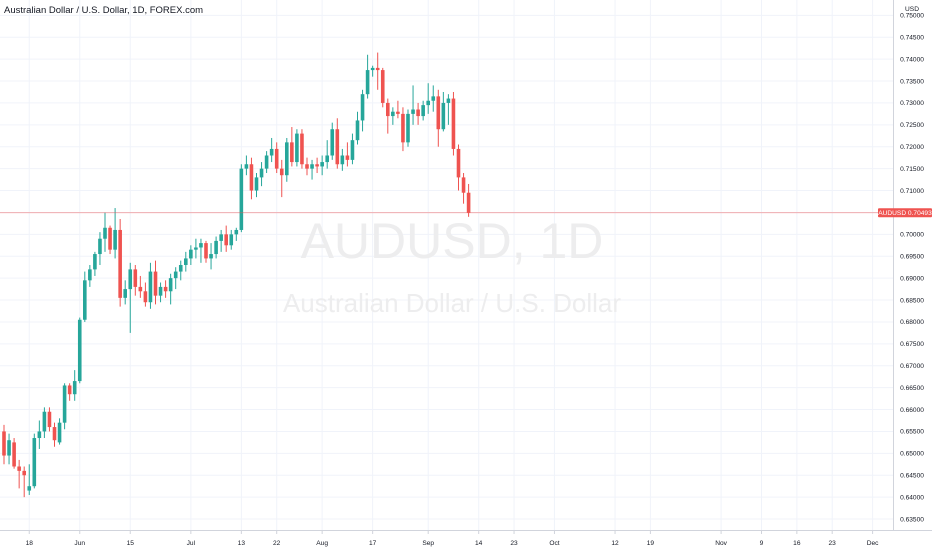 The height and width of the screenshot is (550, 932). Describe the element at coordinates (452, 303) in the screenshot. I see `watermark-name: Australian Dollar / U.S. Dollar` at that location.